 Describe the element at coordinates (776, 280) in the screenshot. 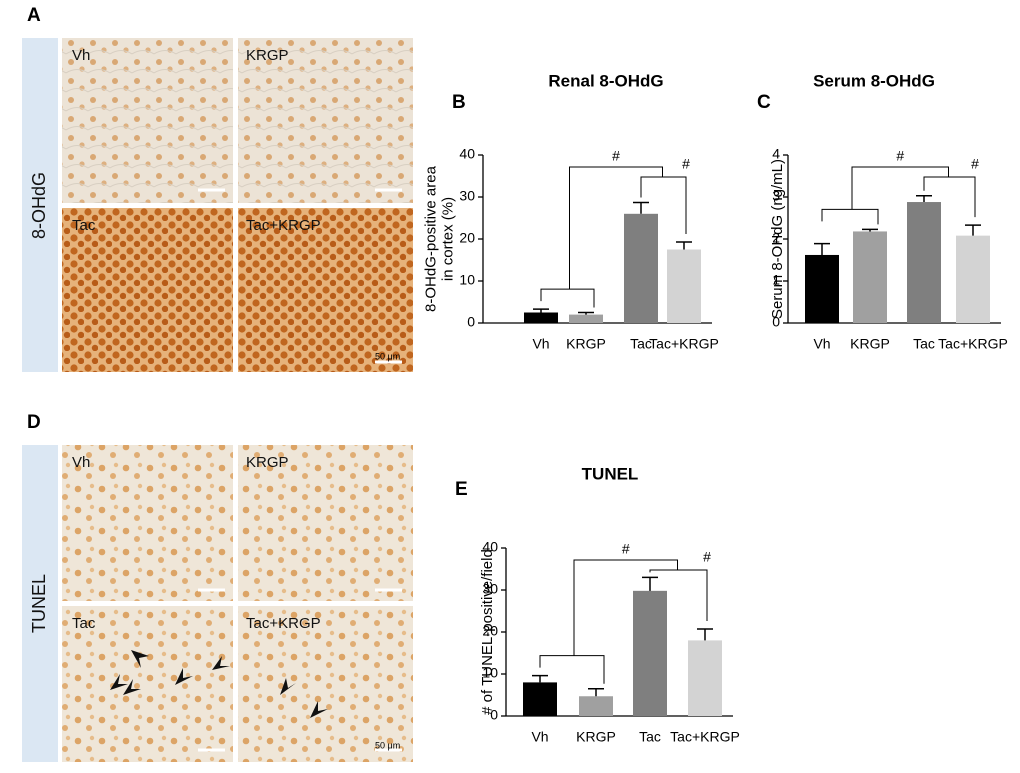

I see `y-tick-label: 1` at that location.